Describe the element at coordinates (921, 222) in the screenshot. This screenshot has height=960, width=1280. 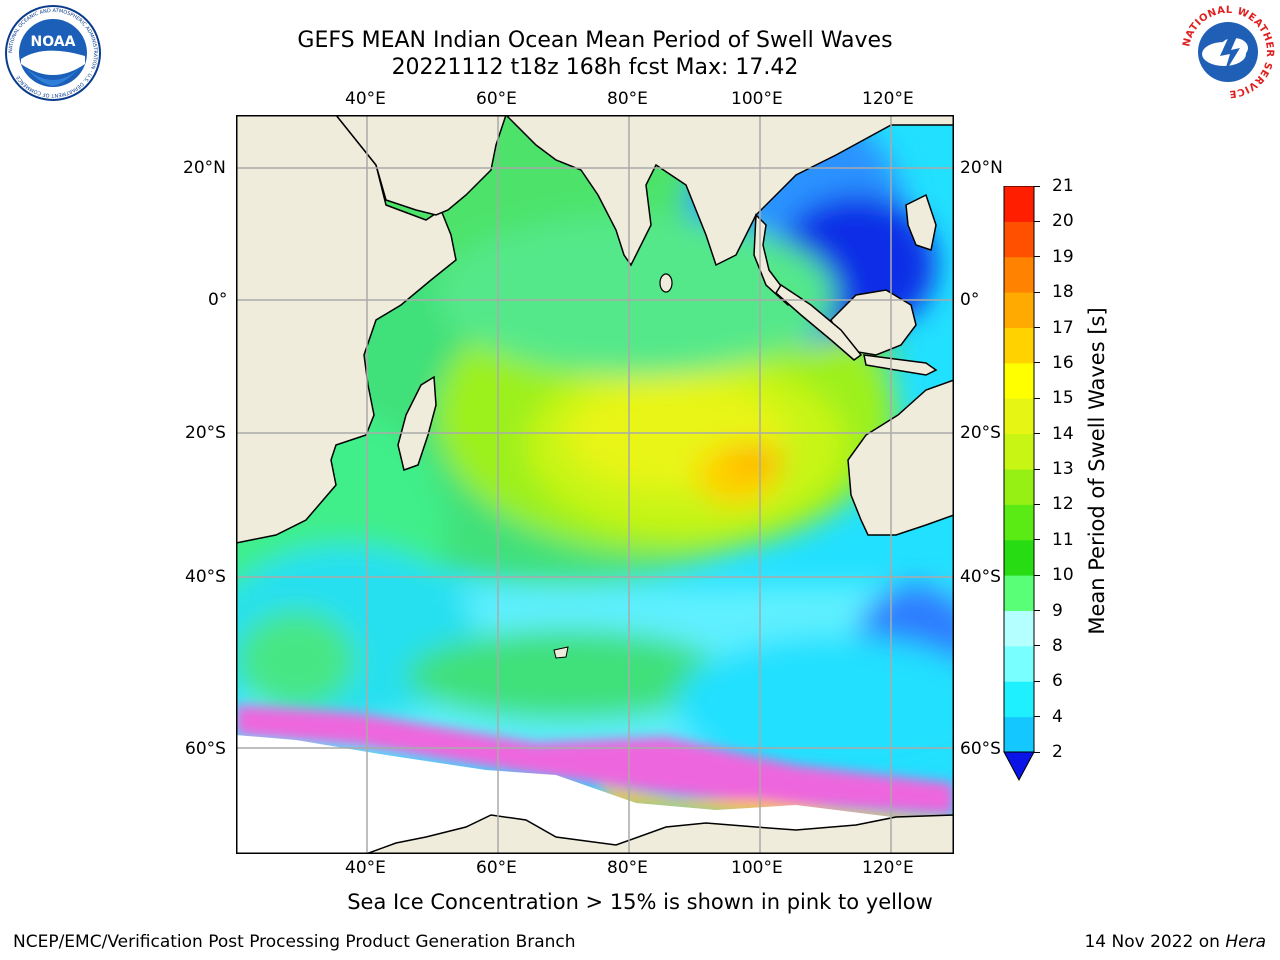
I see `philippines-land` at that location.